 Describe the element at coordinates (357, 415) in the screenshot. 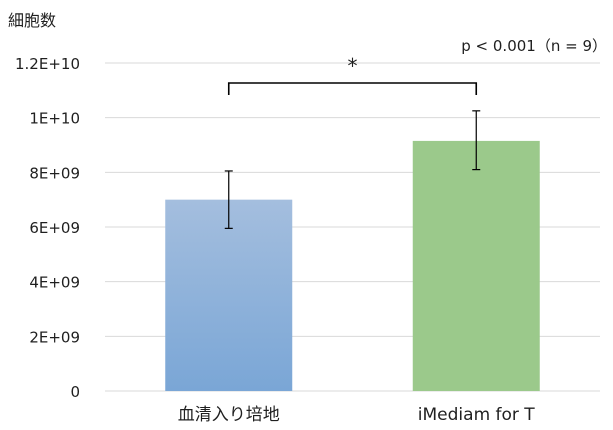

I see `x-axis-ticks: 血清入り培地 iMediam for T` at that location.